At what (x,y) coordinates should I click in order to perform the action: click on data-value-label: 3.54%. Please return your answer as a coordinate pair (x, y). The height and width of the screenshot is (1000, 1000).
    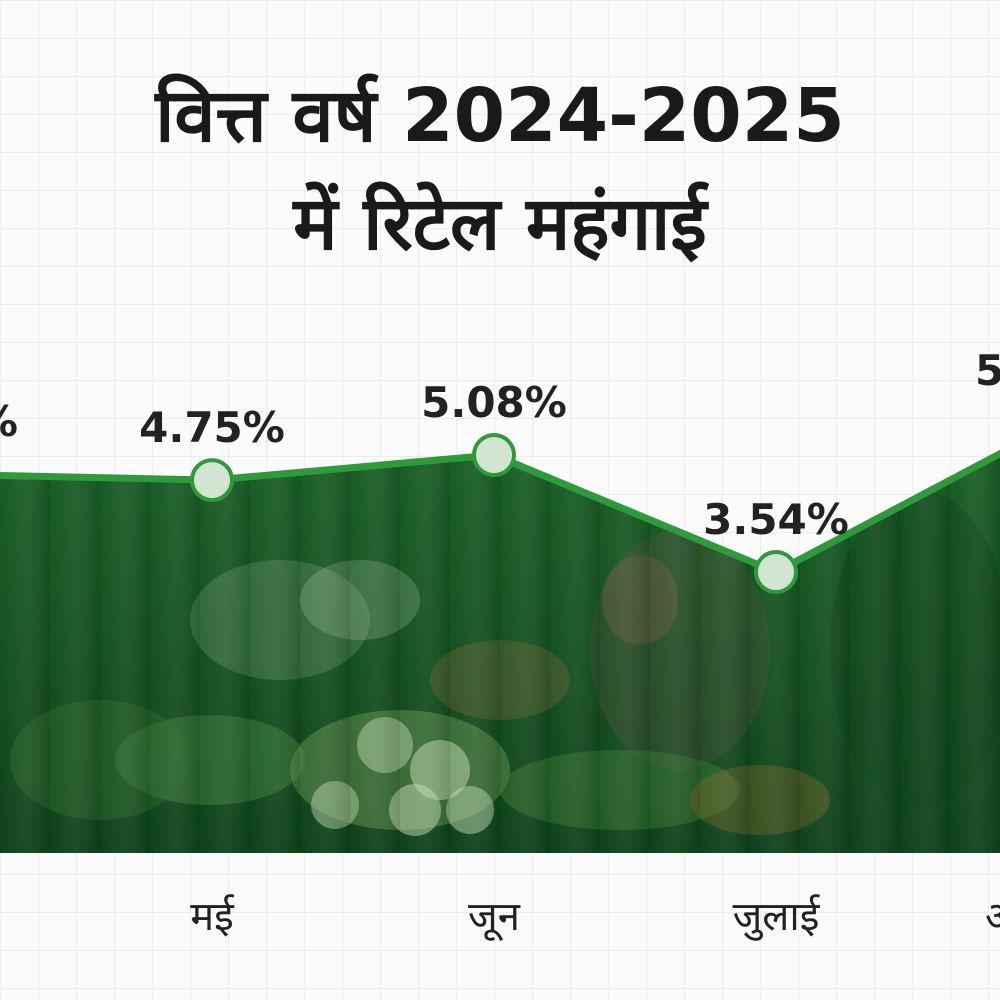
    Looking at the image, I should click on (776, 519).